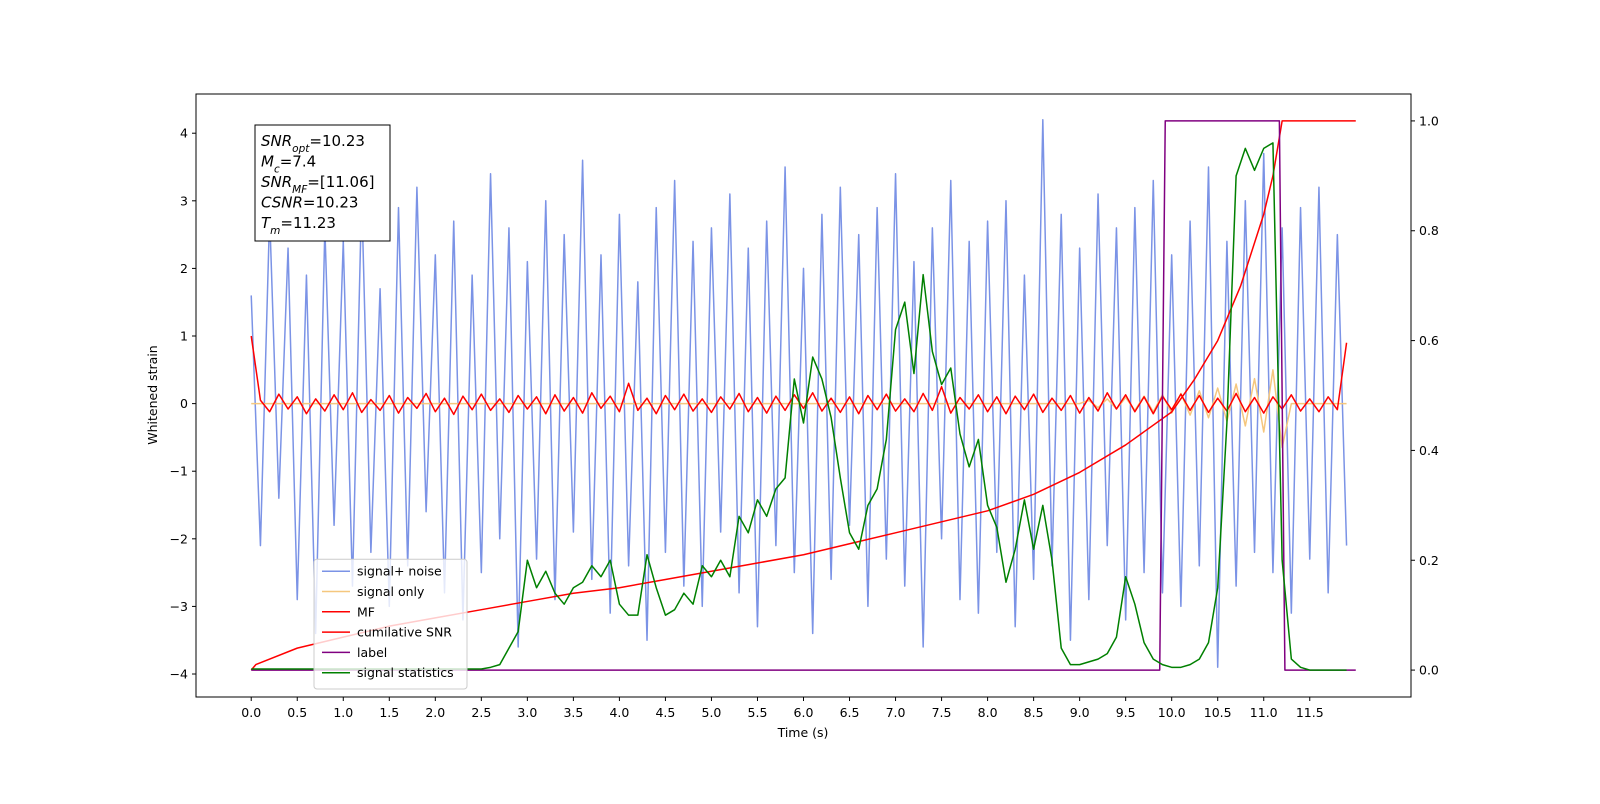  Describe the element at coordinates (366, 611) in the screenshot. I see `legend-label: MF` at that location.